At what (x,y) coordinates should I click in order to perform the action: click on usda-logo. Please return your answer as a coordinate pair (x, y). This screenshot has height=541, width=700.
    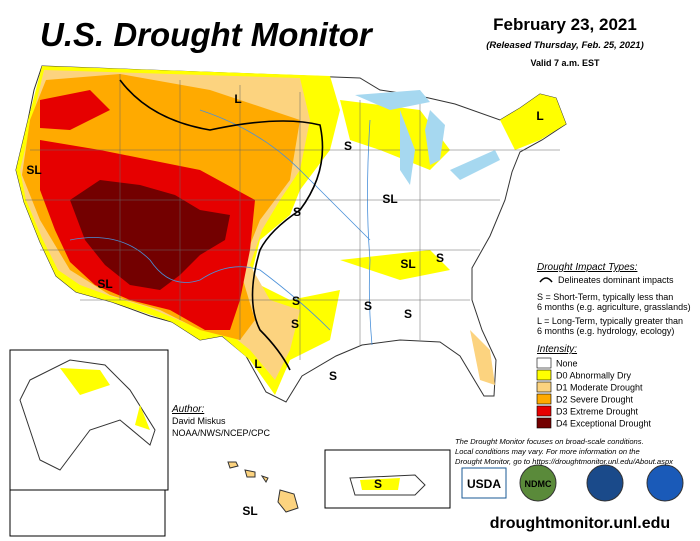
    Looking at the image, I should click on (484, 483).